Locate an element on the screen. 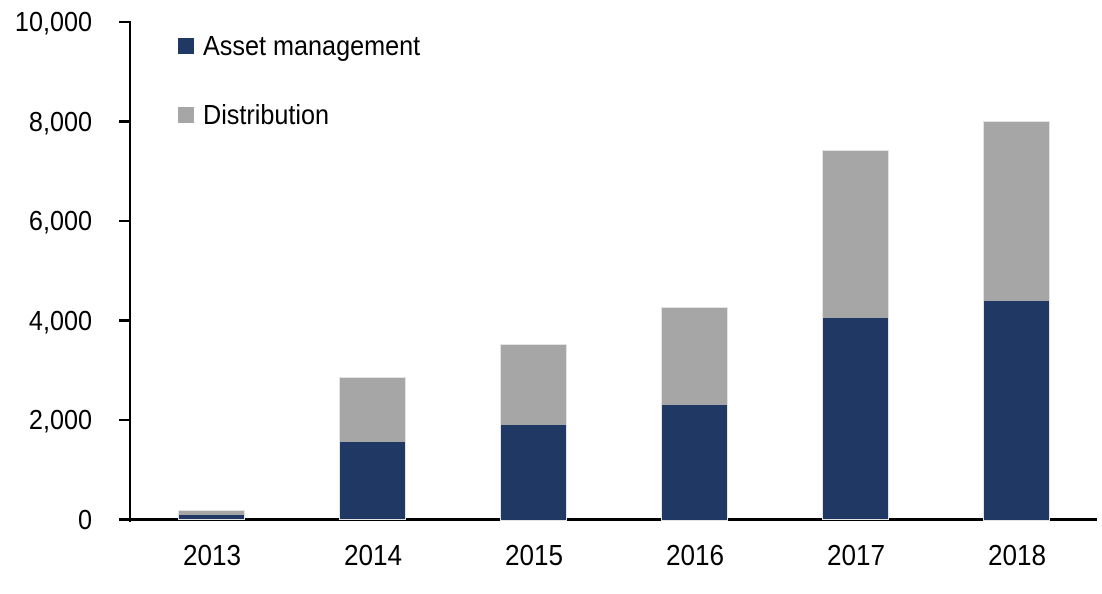 This screenshot has height=594, width=1102. legend-item-asset-management: Asset management is located at coordinates (311, 46).